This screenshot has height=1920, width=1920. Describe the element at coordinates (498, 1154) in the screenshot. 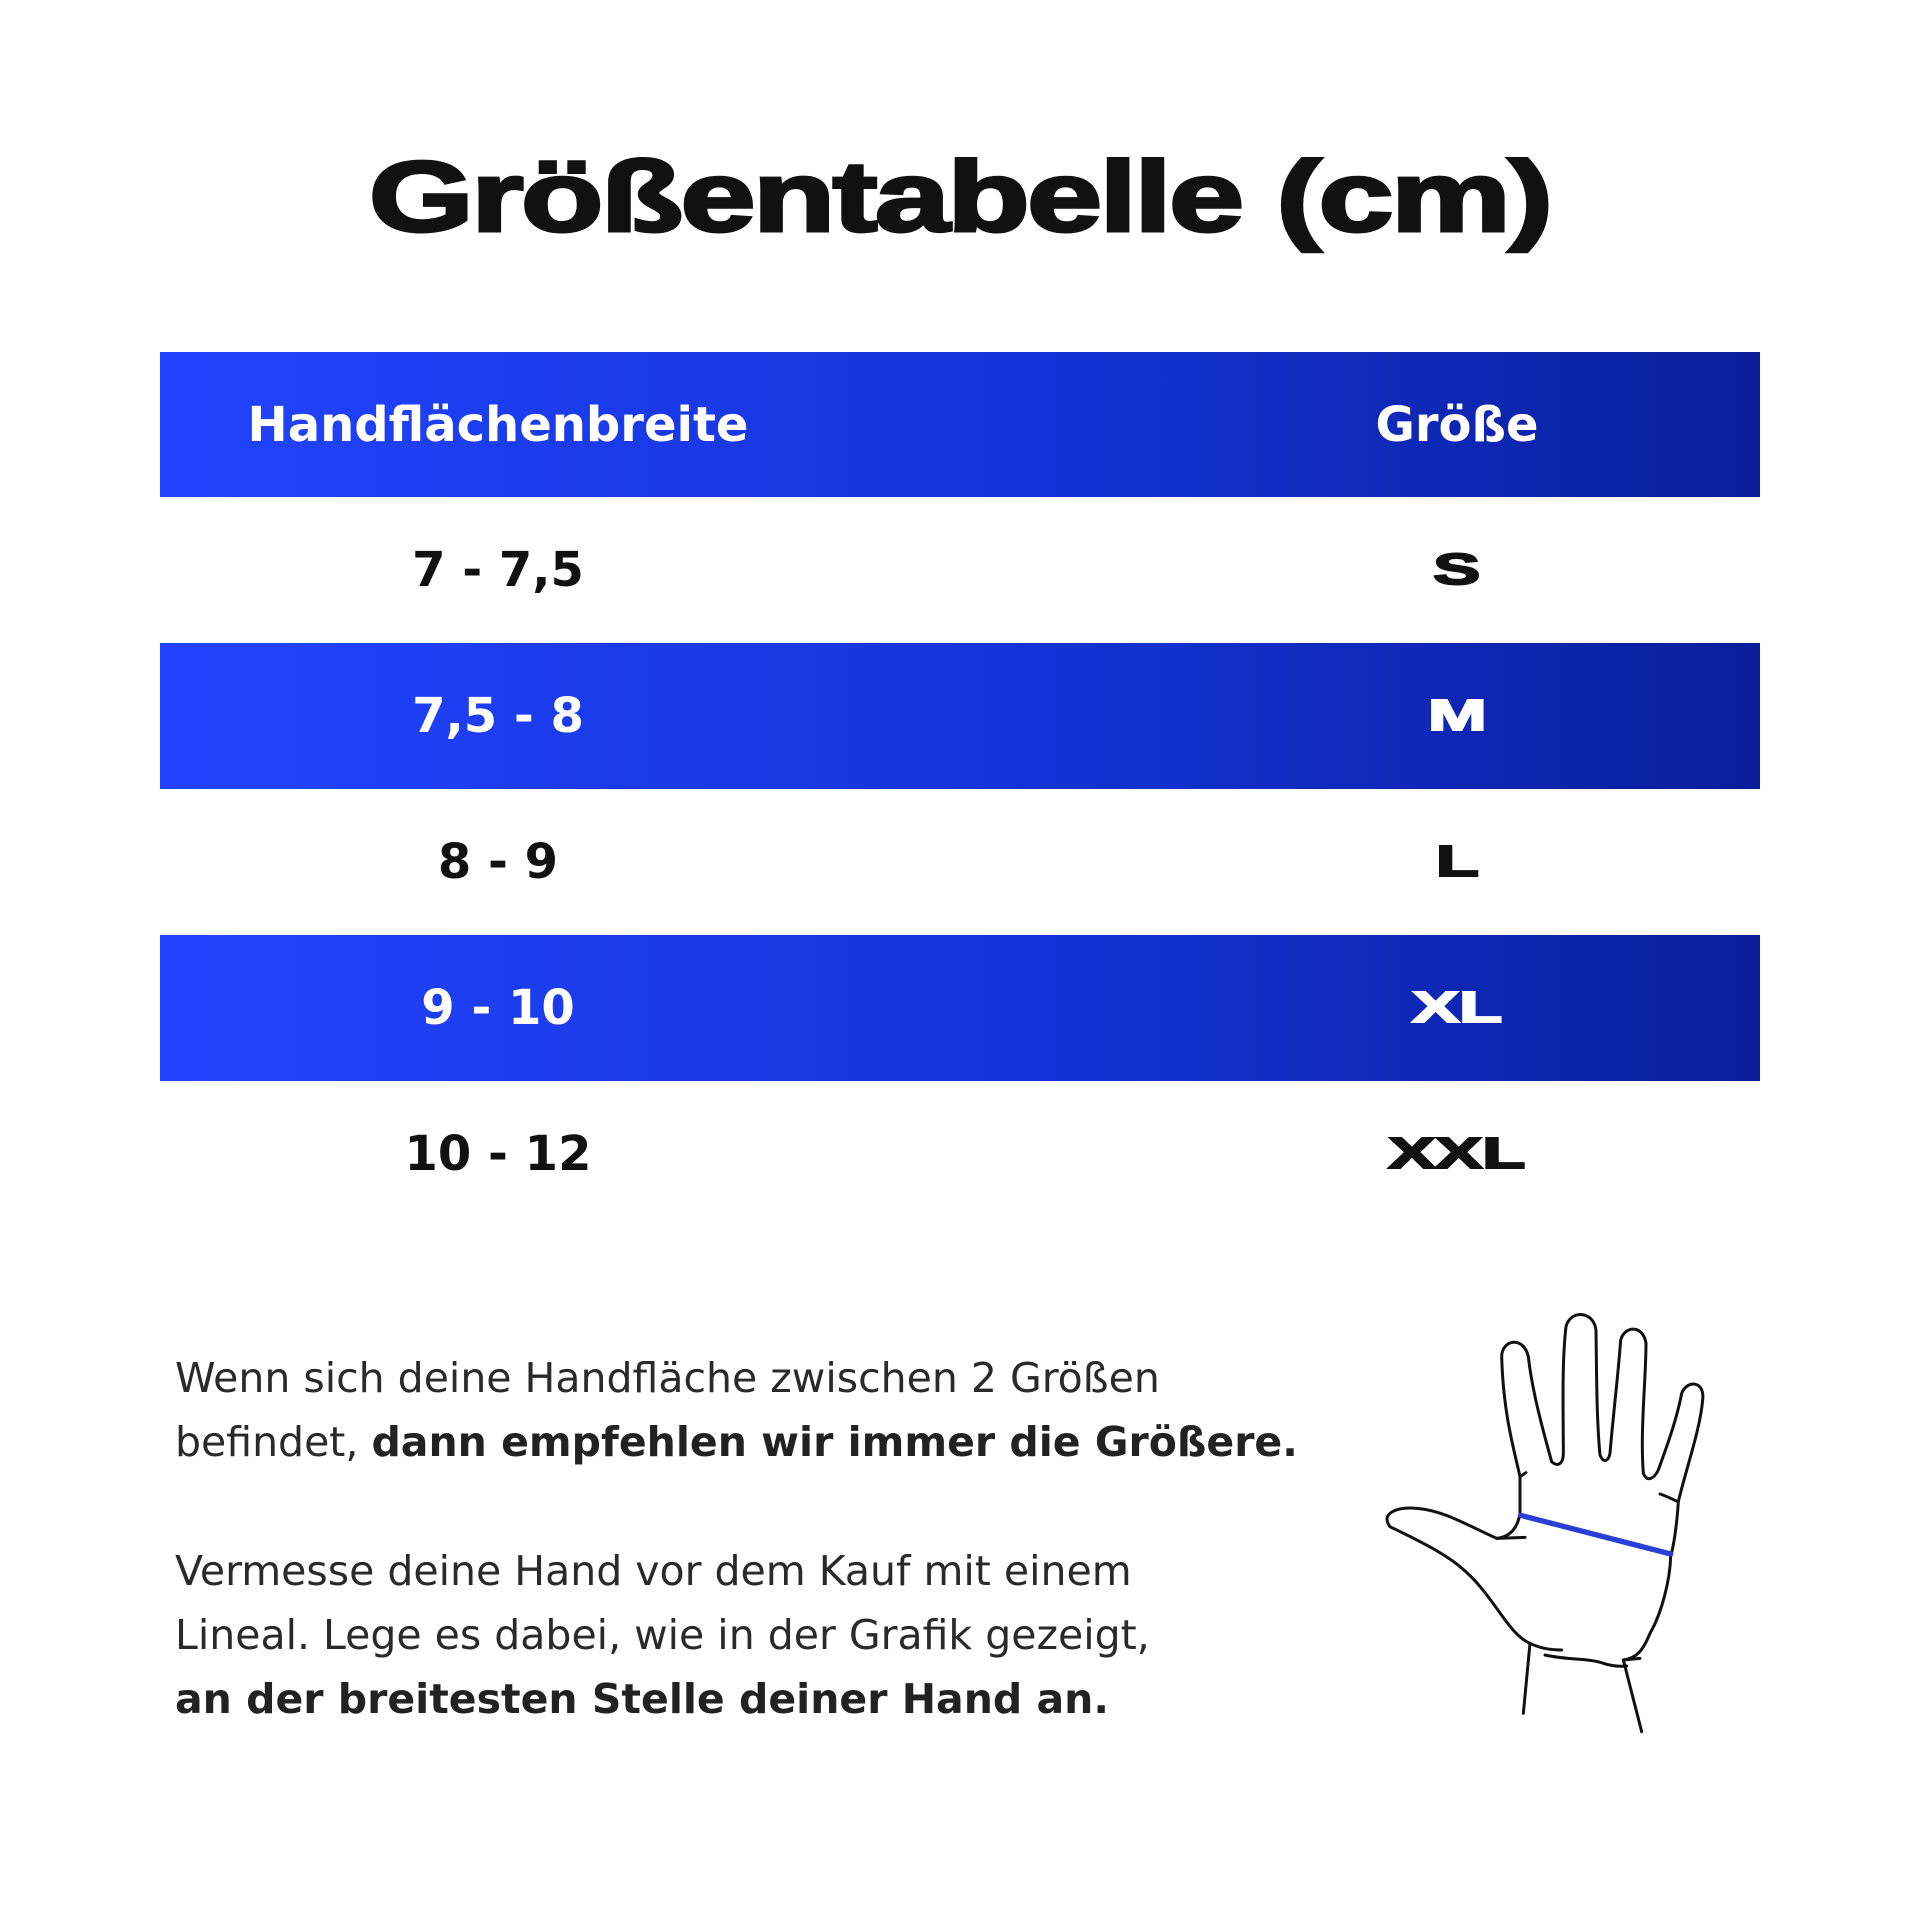

I see `palm-width-cell: 10 - 12` at that location.